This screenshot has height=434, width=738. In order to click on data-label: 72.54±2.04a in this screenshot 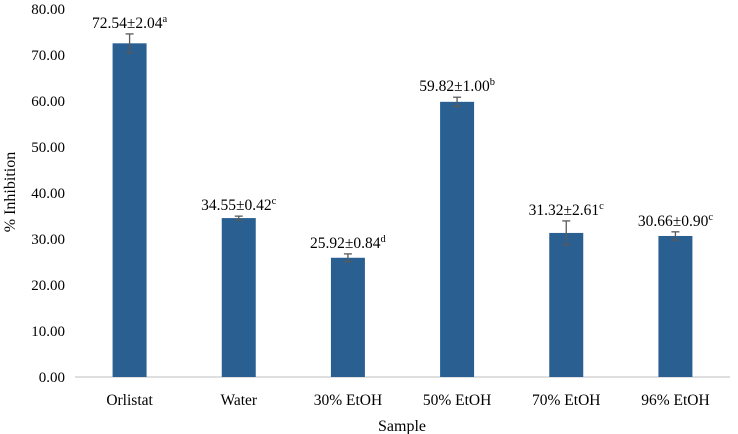, I will do `click(130, 23)`.